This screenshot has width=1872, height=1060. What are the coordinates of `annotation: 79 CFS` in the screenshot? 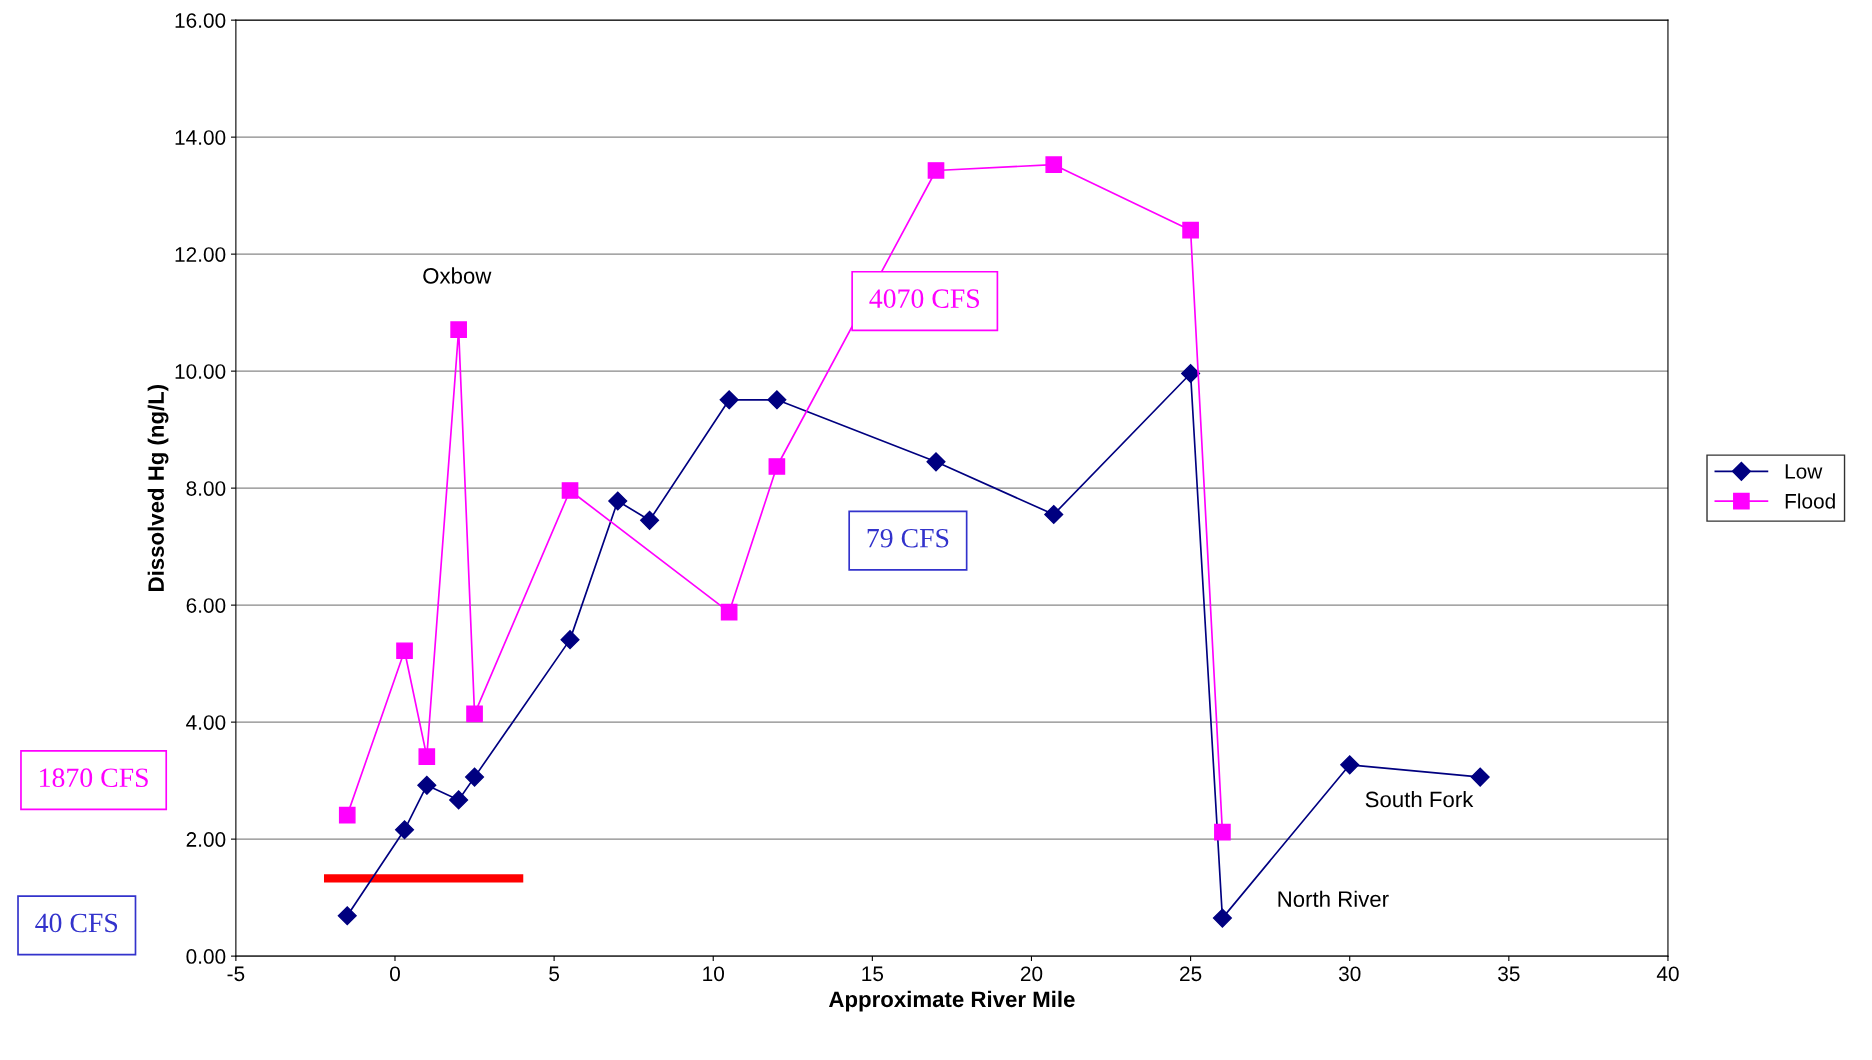 It's located at (908, 538).